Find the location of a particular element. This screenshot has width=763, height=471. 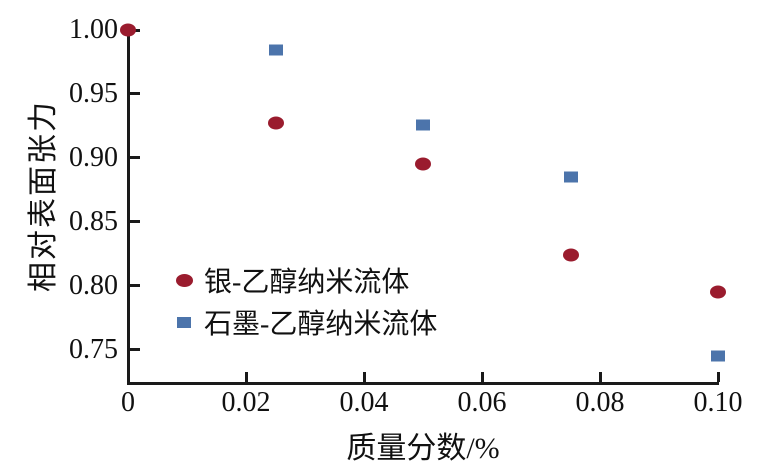

legend-label-silver-ethanol: 银-乙醇纳米流体 is located at coordinates (307, 282).